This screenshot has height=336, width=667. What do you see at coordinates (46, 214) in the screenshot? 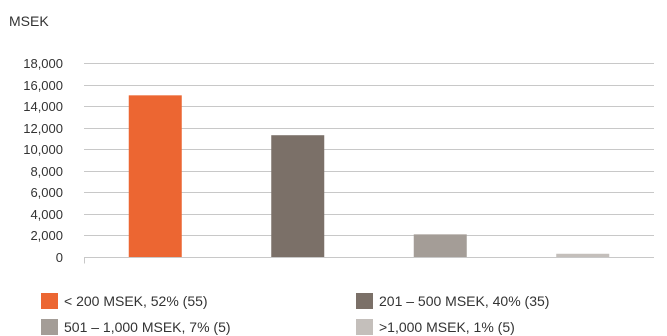
I see `y-tick-label: 4,000` at bounding box center [46, 214].